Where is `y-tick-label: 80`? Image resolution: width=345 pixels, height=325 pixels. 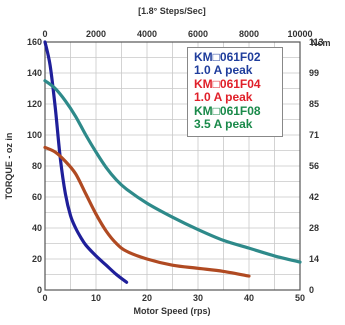
y-tick-label: 80 is located at coordinates (37, 166).